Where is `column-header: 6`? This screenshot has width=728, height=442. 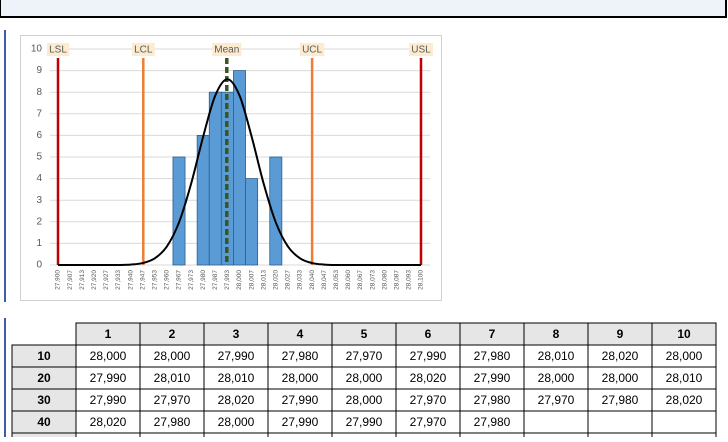 column-header: 6 is located at coordinates (428, 334).